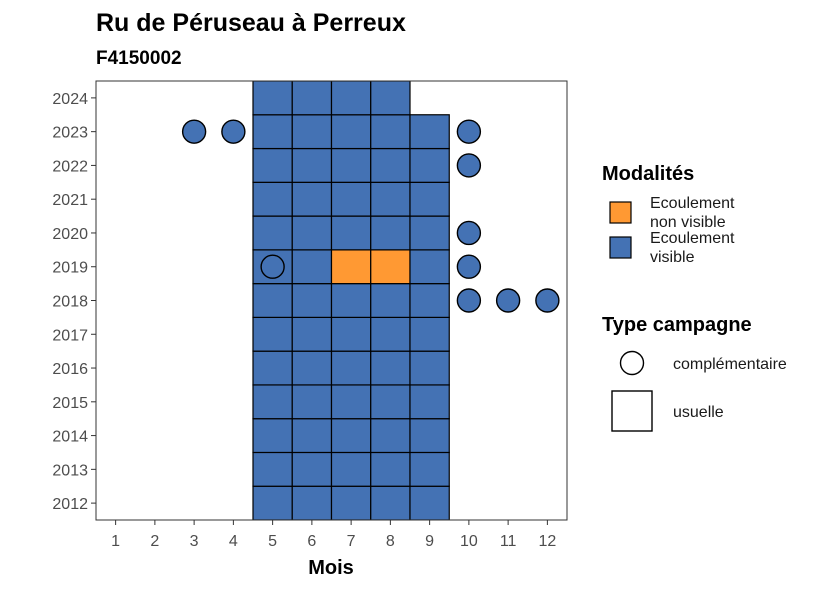 The image size is (826, 590). What do you see at coordinates (688, 222) in the screenshot?
I see `legend-label-modalite-1-line-2: non visible` at bounding box center [688, 222].